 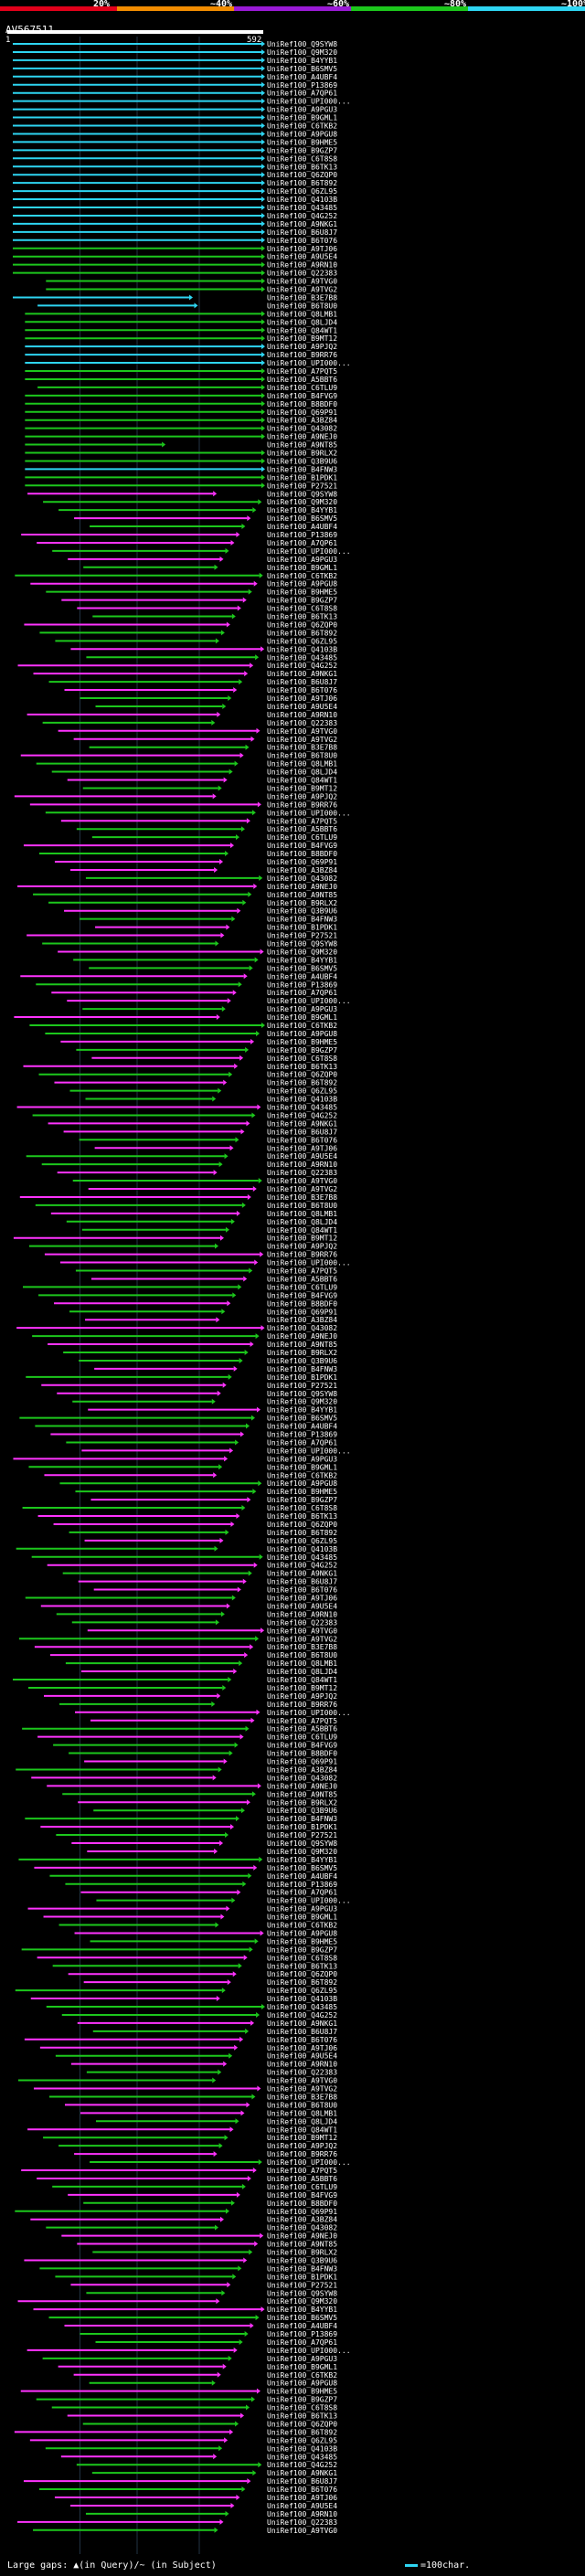 I want to click on hit-label: UniRef100_A9TVG2, so click(x=302, y=1189).